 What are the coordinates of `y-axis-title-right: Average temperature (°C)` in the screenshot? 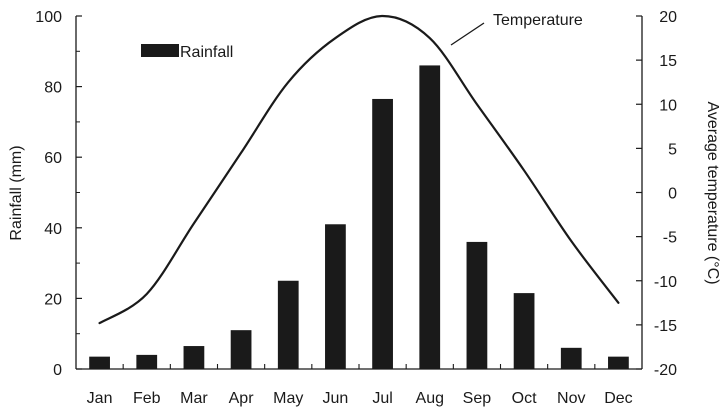 It's located at (712, 192).